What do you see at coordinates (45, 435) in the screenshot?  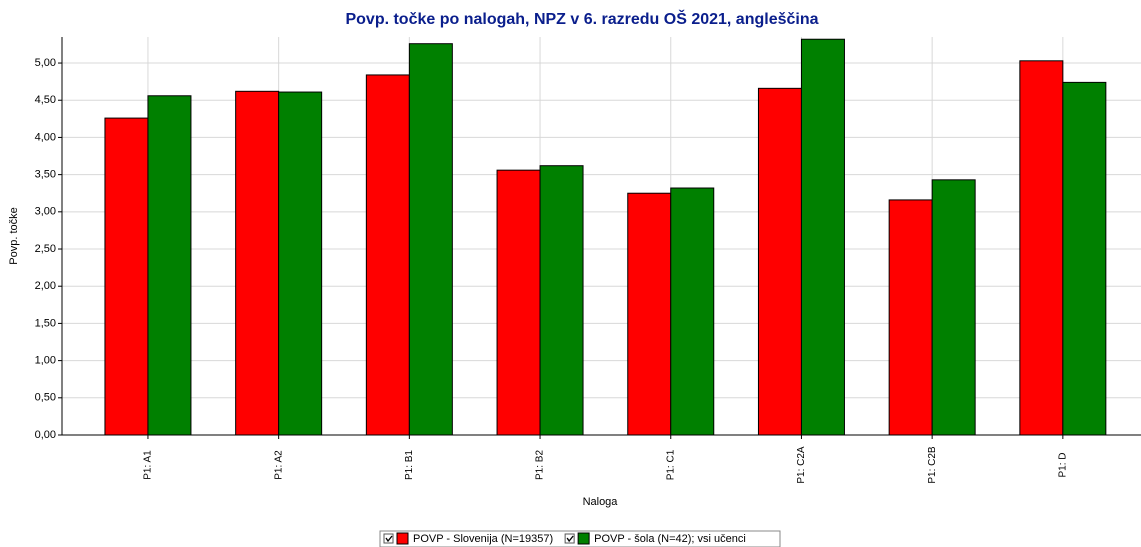 I see `y-tick-label: 0,00` at bounding box center [45, 435].